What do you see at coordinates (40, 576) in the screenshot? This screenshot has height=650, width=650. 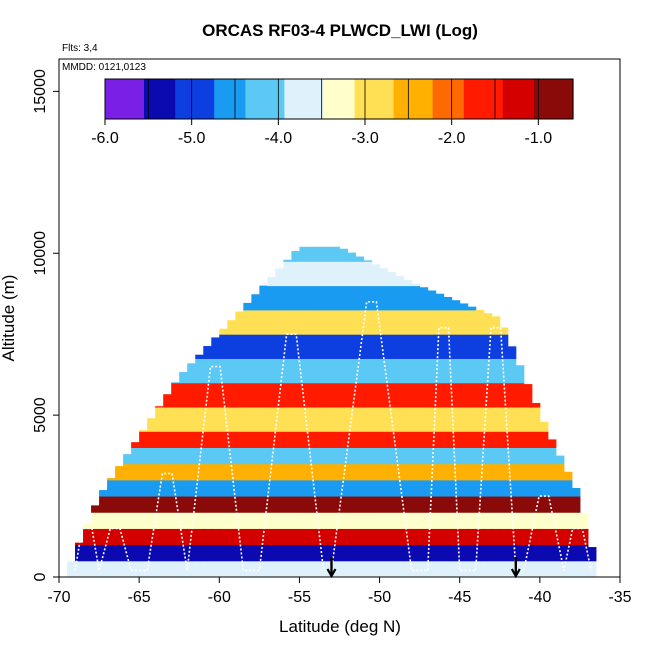 I see `y-tick-label: 0` at bounding box center [40, 576].